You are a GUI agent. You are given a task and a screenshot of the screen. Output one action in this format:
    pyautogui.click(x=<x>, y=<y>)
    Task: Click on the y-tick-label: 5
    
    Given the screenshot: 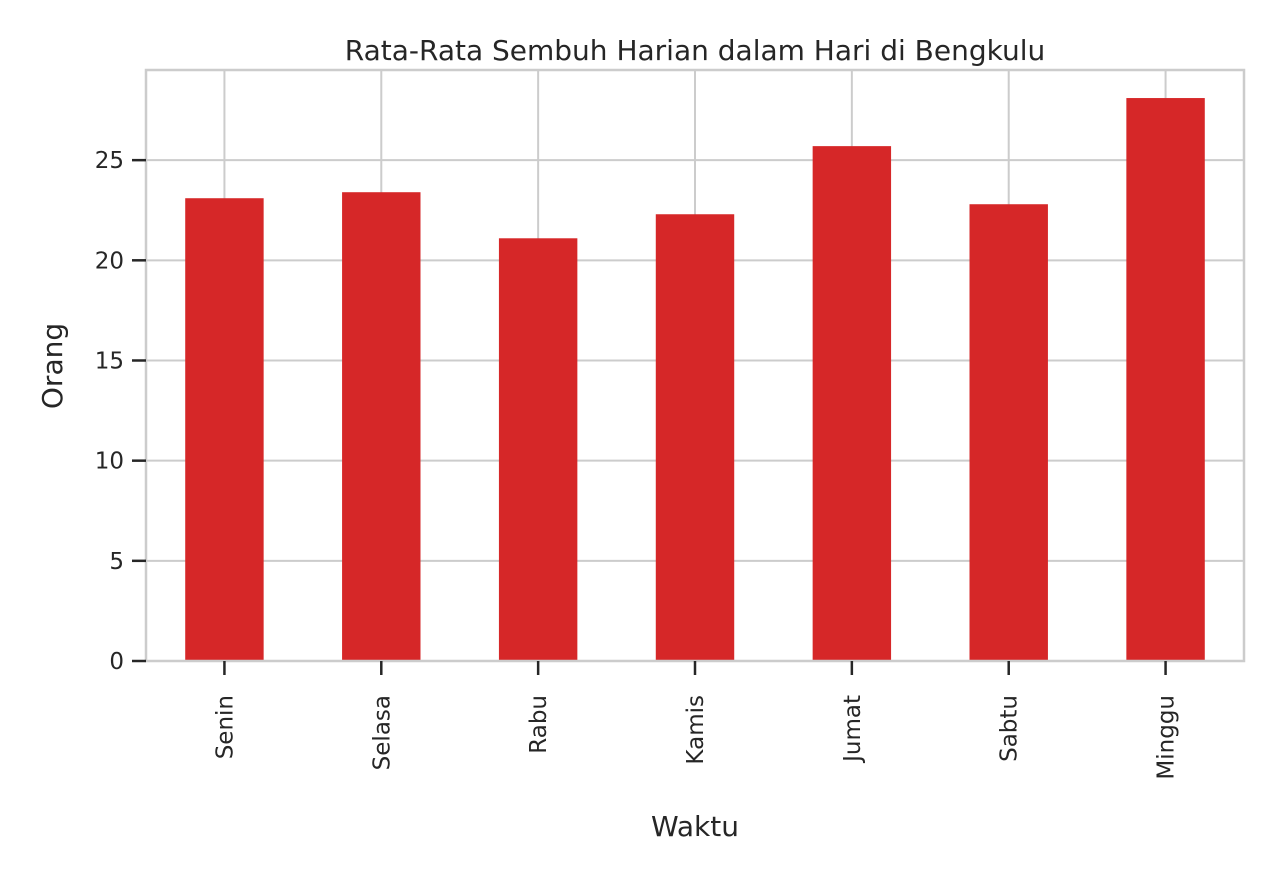 What is the action you would take?
    pyautogui.click(x=116, y=562)
    